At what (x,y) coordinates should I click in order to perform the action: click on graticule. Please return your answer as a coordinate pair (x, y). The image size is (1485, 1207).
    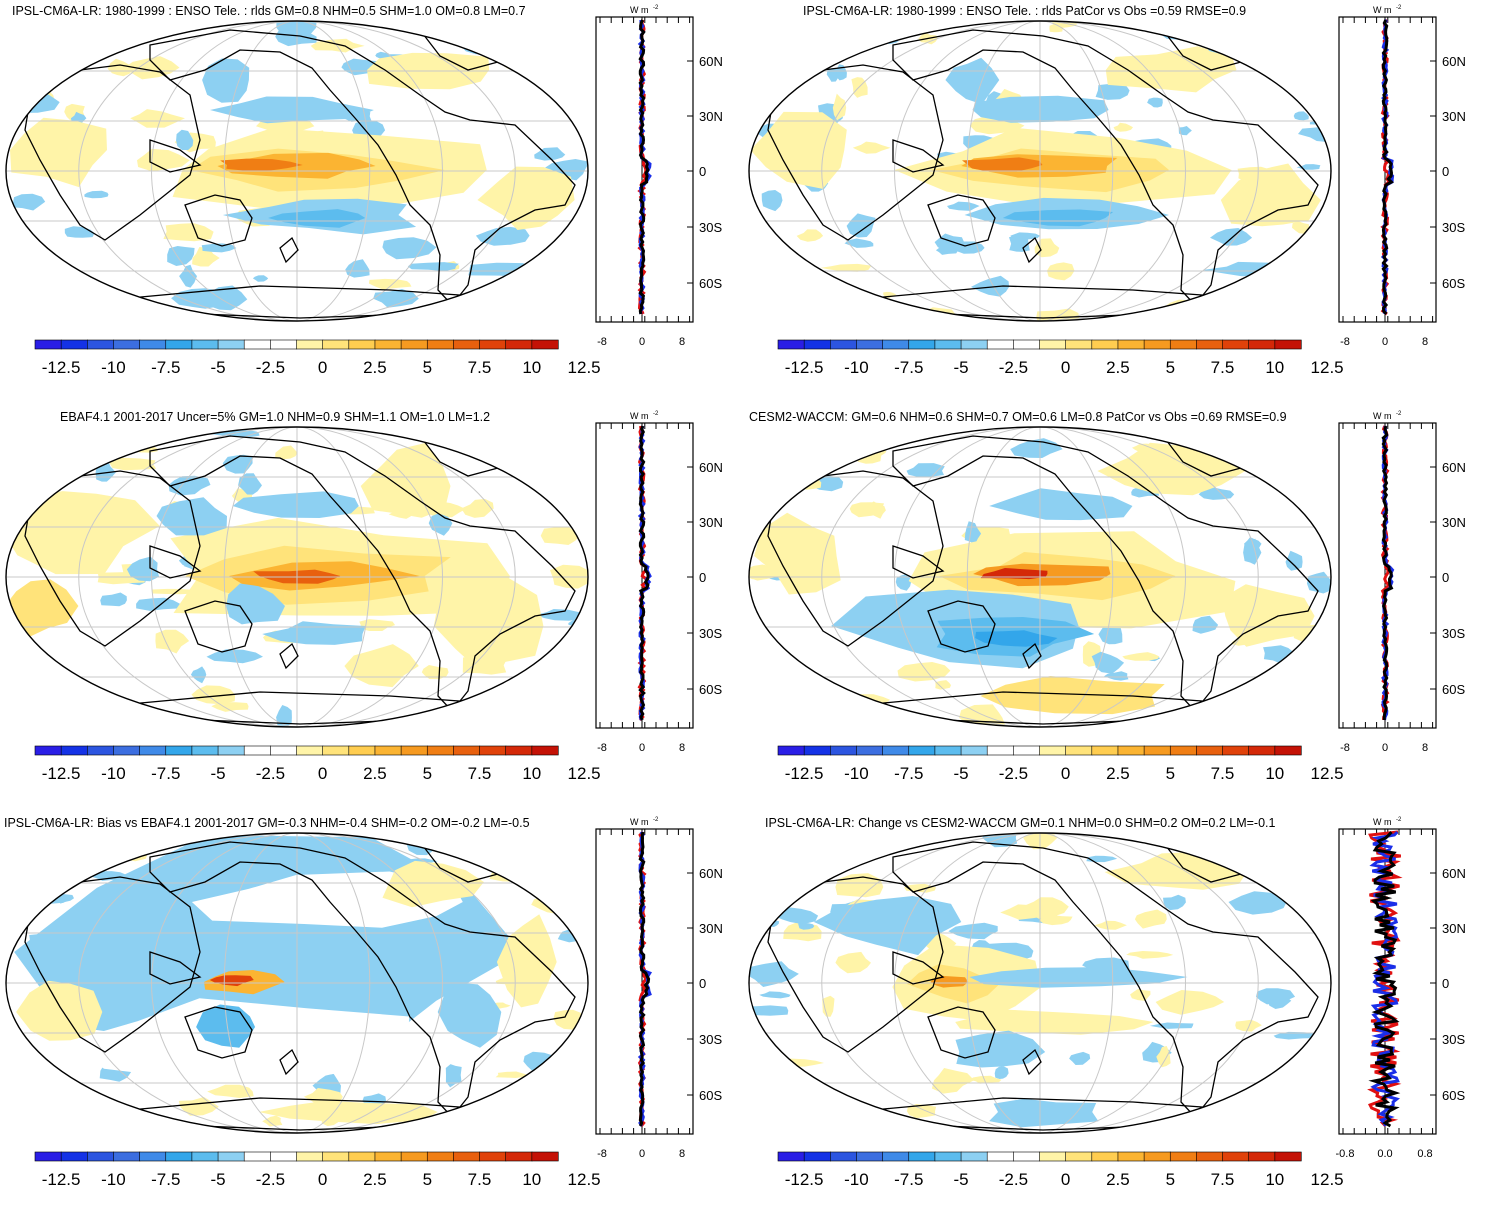
    Looking at the image, I should click on (297, 577).